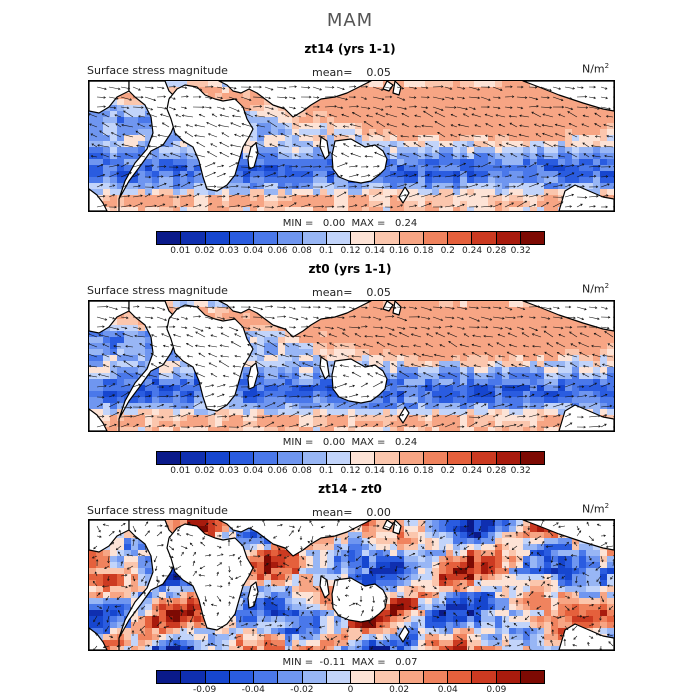 This screenshot has height=700, width=700. What do you see at coordinates (508, 238) in the screenshot?
I see `colorbar-swatch` at bounding box center [508, 238].